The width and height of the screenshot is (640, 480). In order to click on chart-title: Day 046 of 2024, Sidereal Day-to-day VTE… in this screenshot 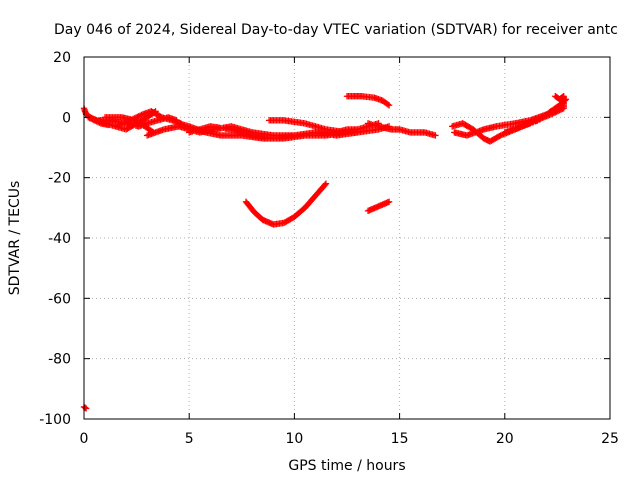, I will do `click(336, 30)`.